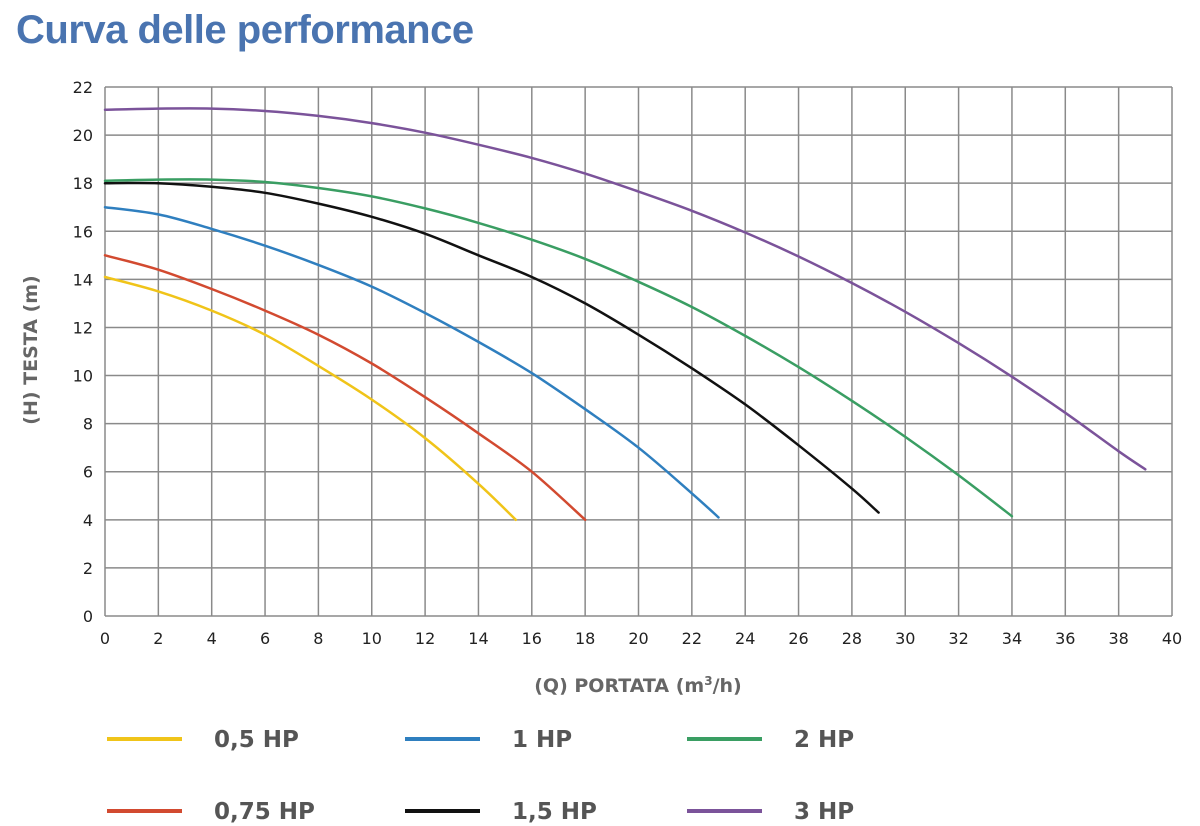 The height and width of the screenshot is (826, 1200). I want to click on x-tick-label: 0, so click(105, 638).